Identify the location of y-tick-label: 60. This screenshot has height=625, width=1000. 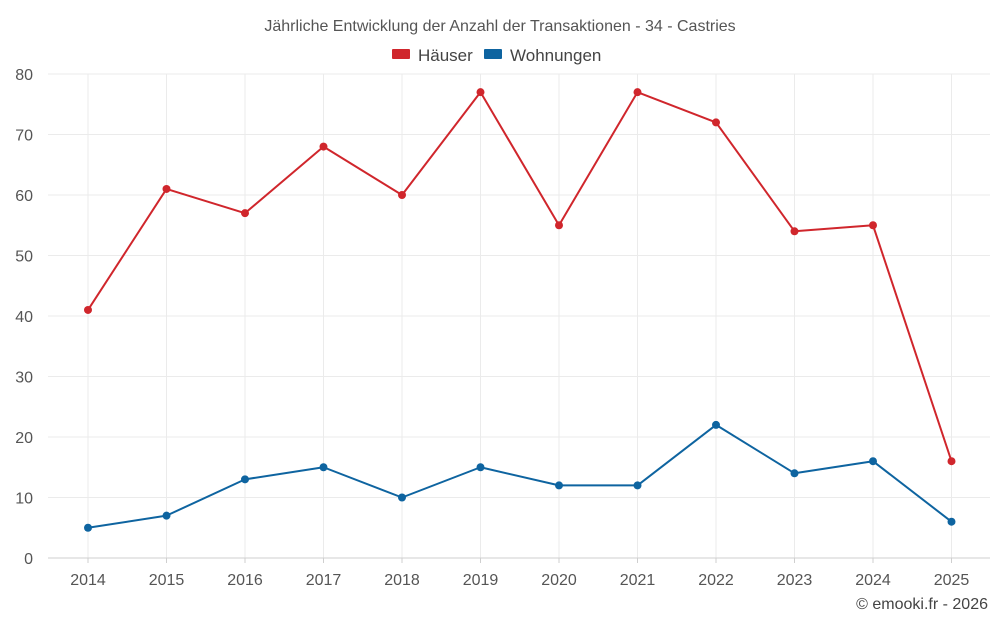
(24, 196).